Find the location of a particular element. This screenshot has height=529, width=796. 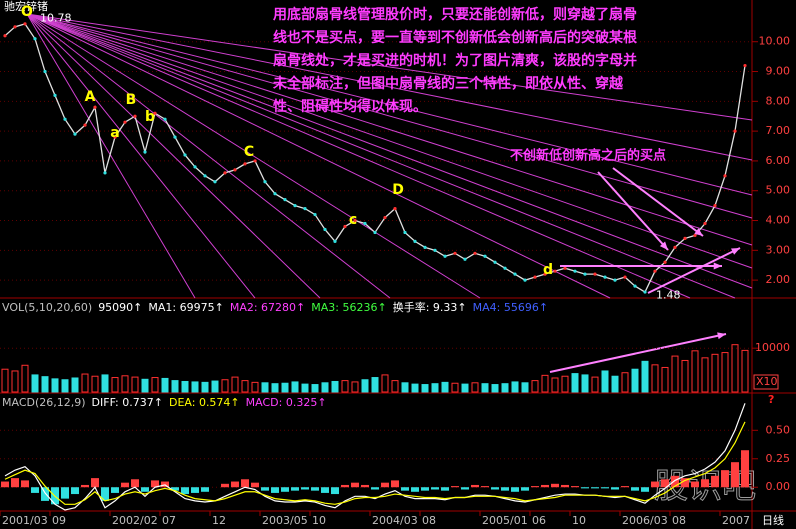

y-tick-label: 0.25 is located at coordinates (778, 458).